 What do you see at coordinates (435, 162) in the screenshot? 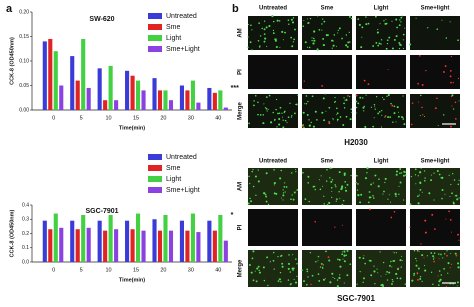
I see `column-header: Sme+light` at bounding box center [435, 162].